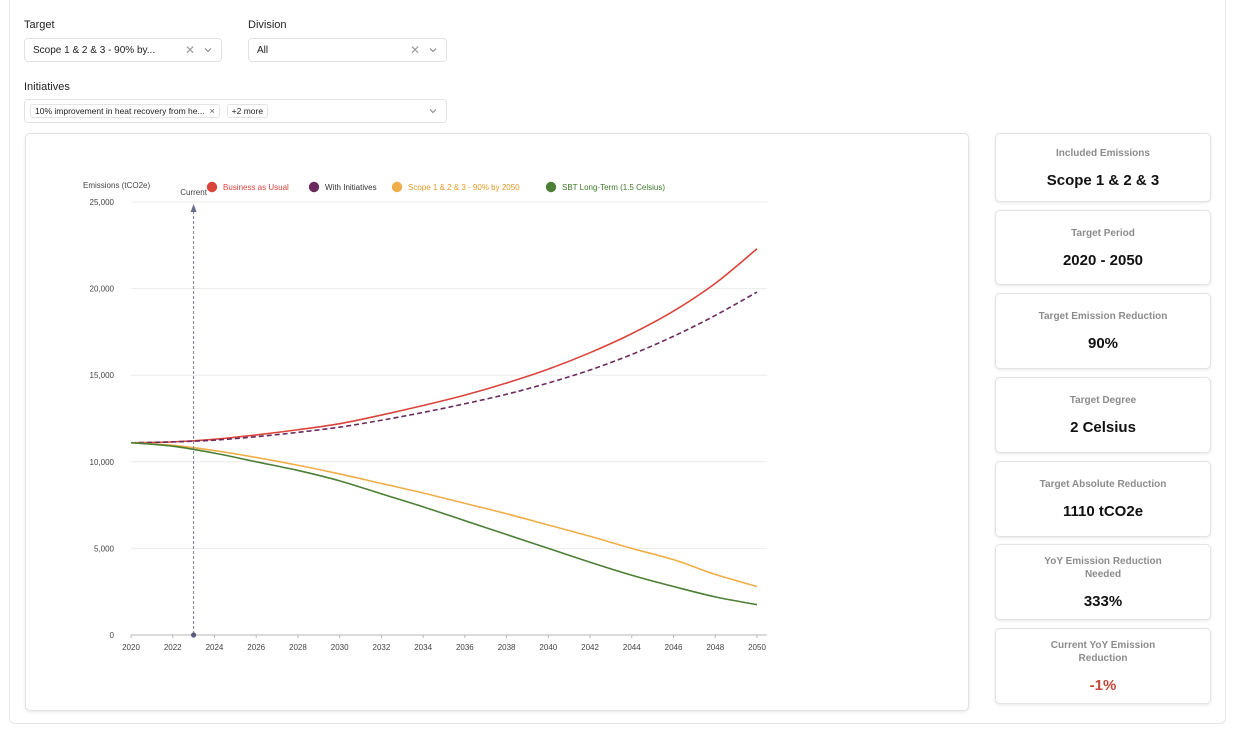  Describe the element at coordinates (212, 111) in the screenshot. I see `chip-remove-icon: ×` at that location.